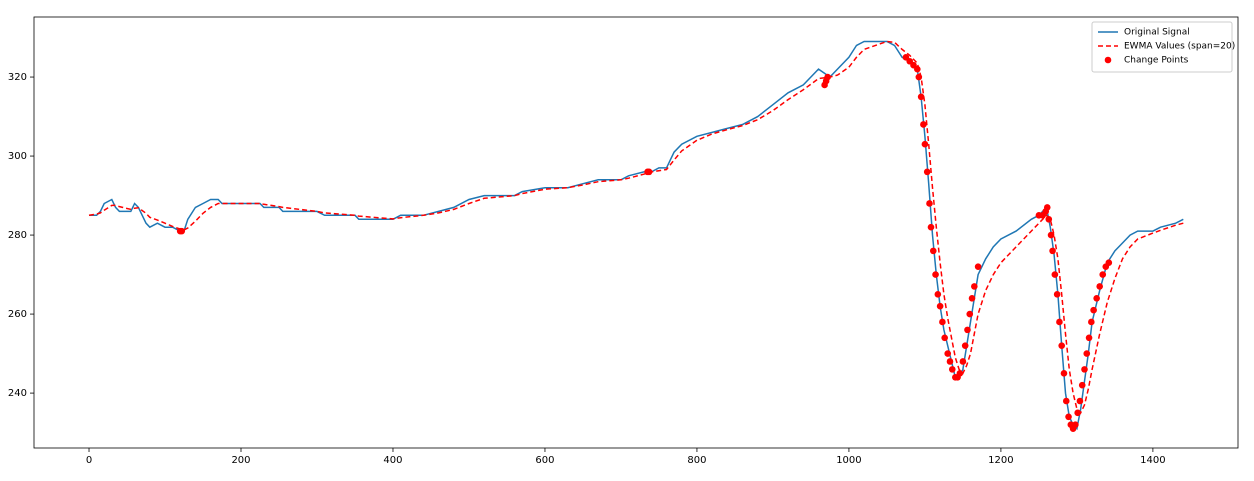  I want to click on legend-marker, so click(1108, 60).